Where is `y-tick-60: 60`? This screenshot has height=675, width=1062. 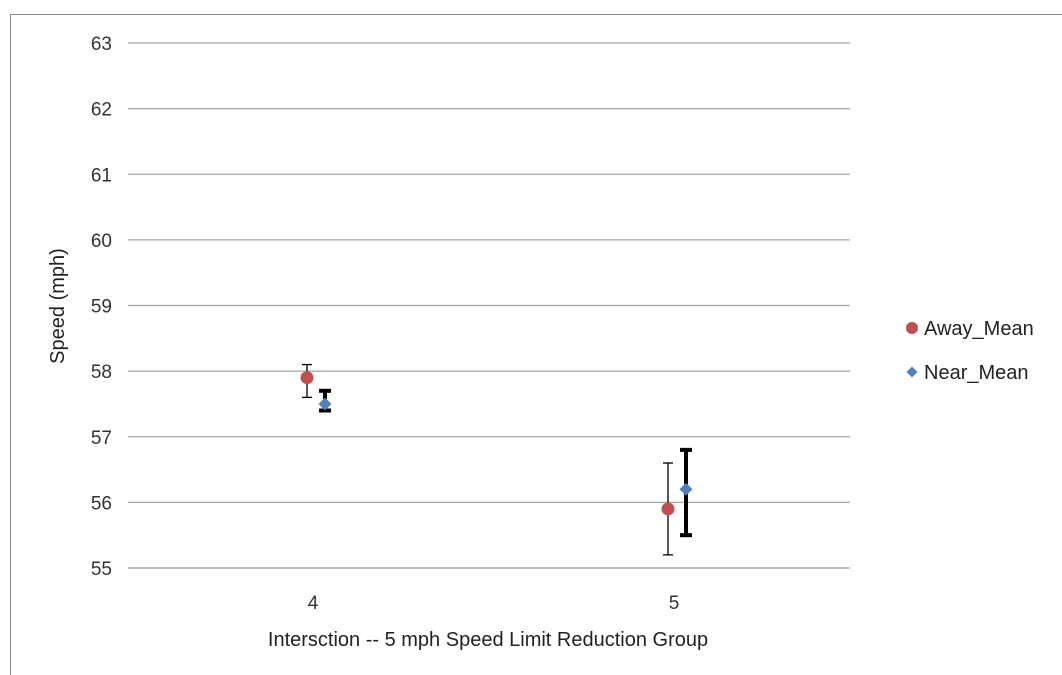
y-tick-60: 60 is located at coordinates (101, 241).